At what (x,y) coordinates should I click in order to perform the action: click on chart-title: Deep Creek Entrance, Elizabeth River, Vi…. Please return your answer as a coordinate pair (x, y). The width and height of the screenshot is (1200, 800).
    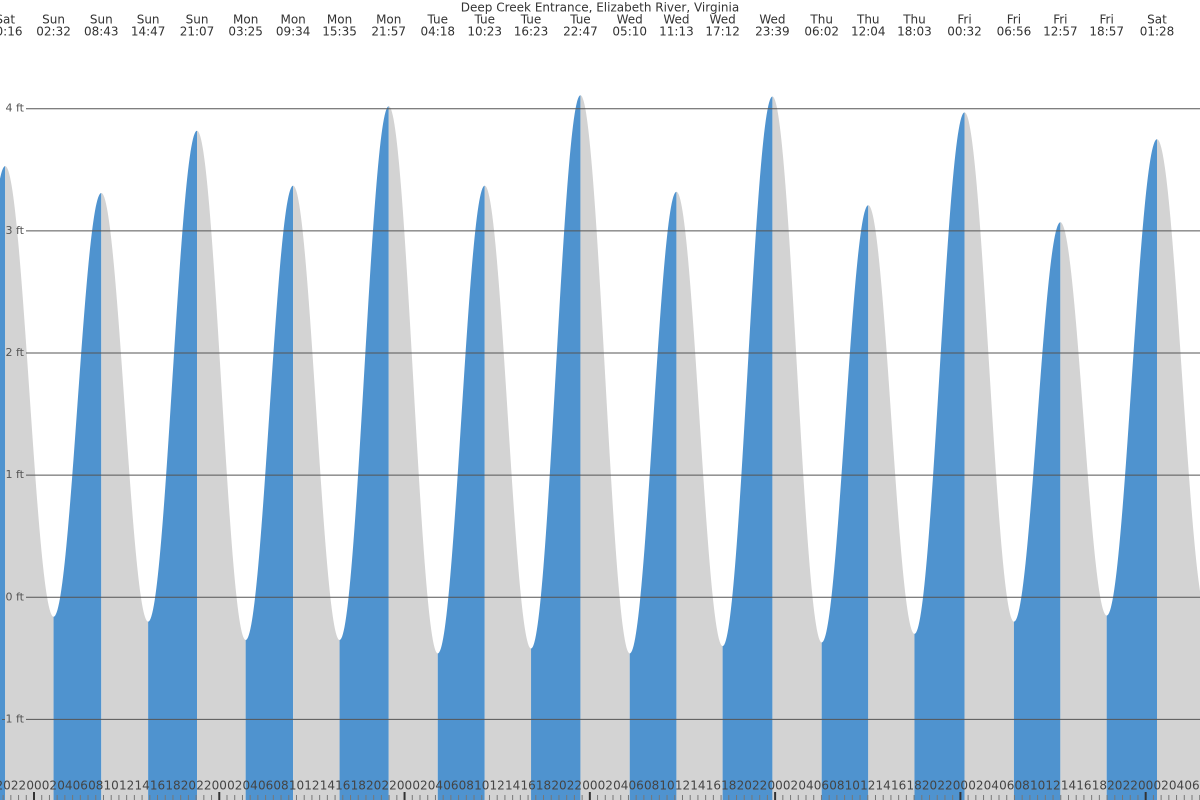
    Looking at the image, I should click on (600, 8).